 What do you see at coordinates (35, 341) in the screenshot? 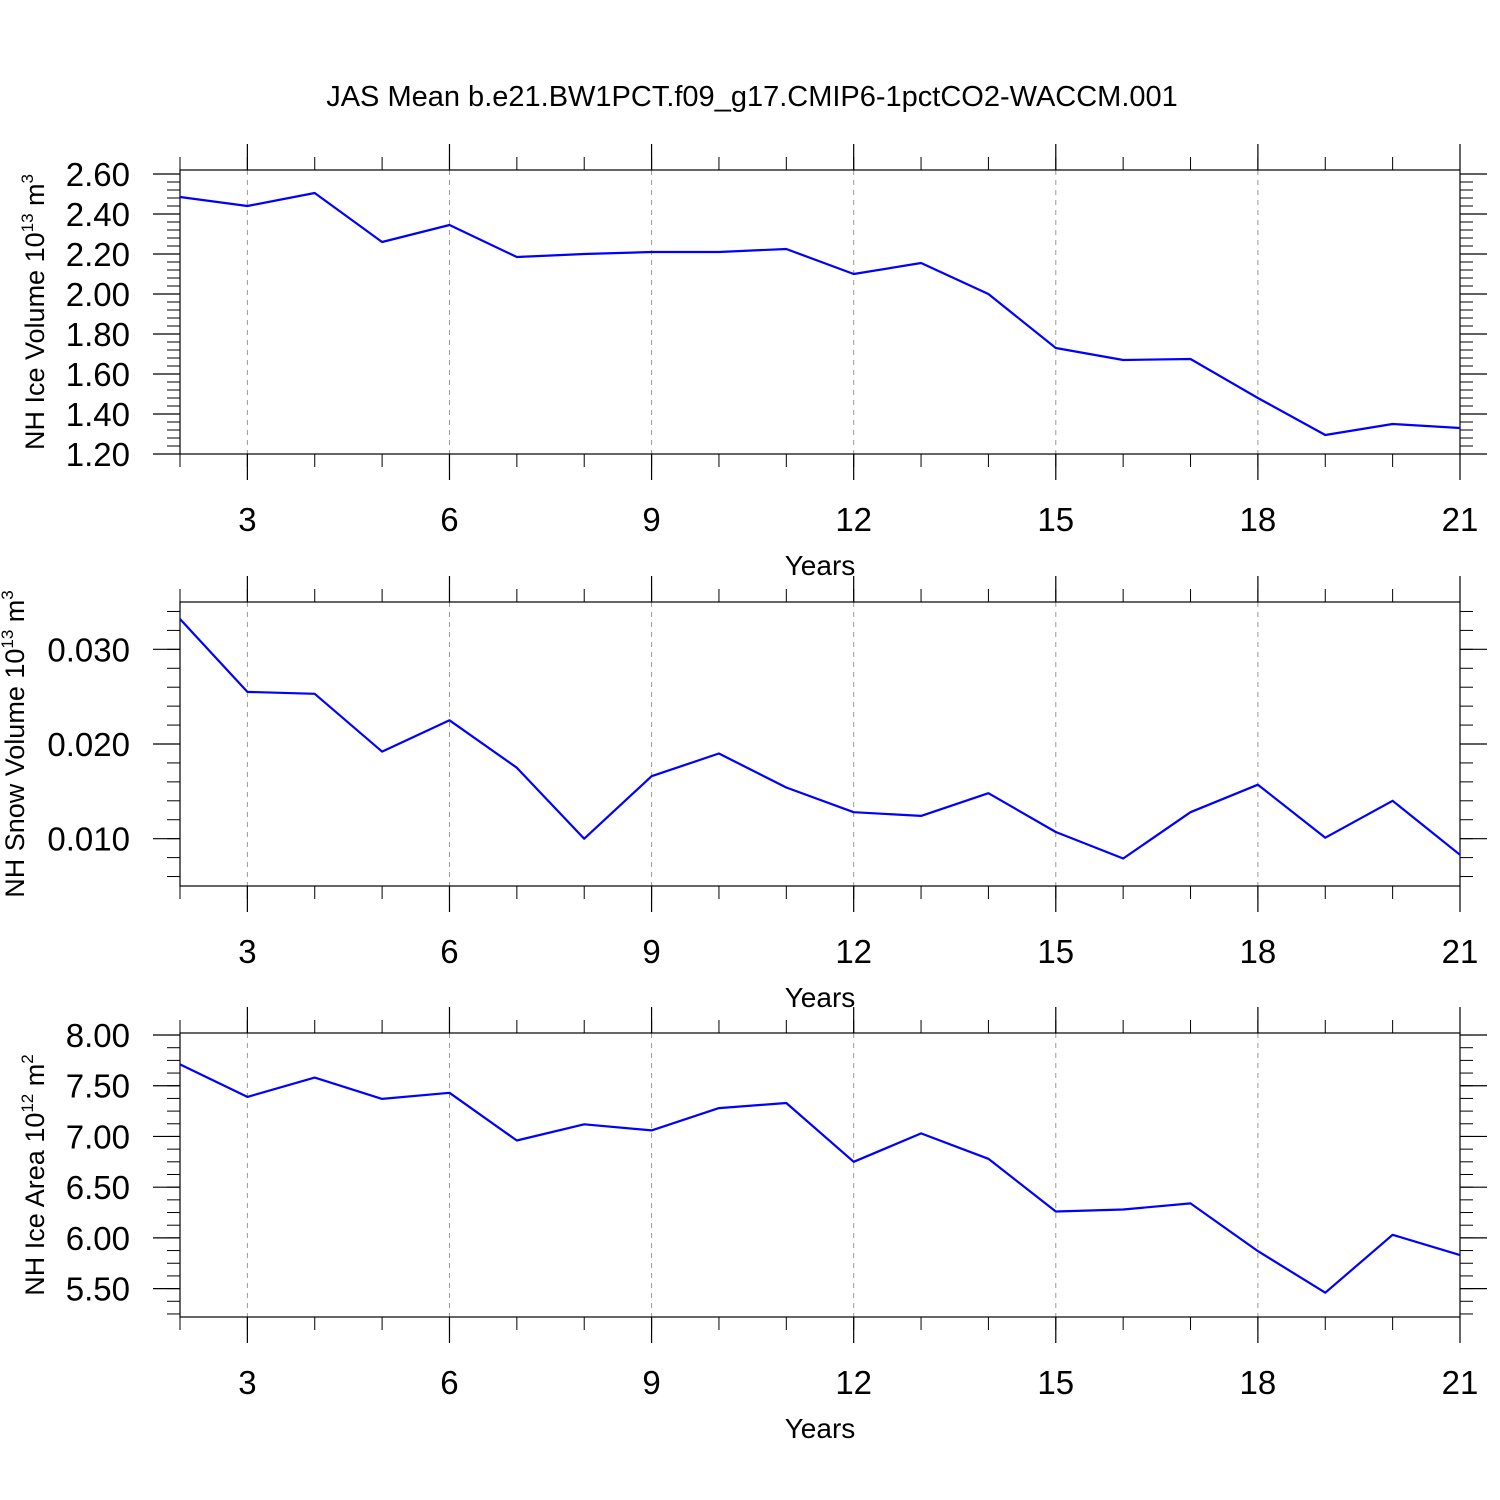
I see `y-axis-label-text: NH Ice Volume 10` at bounding box center [35, 341].